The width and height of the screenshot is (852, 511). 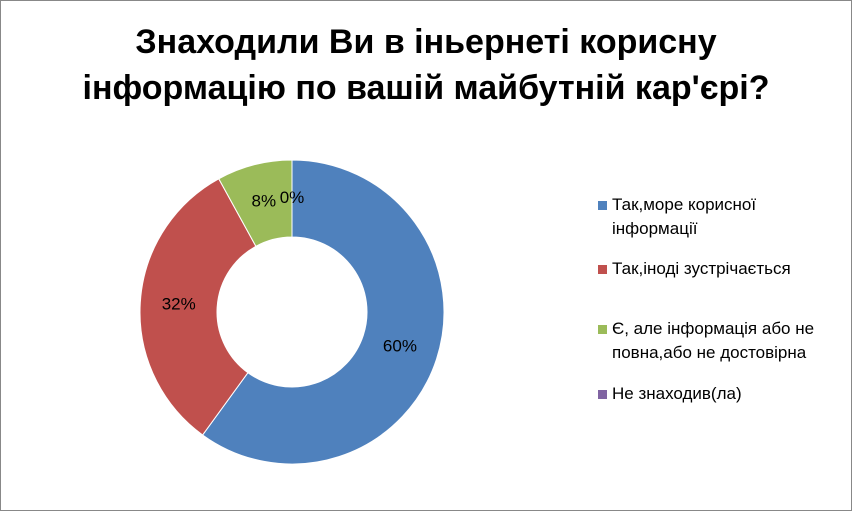 I want to click on legend-label: Не знаходив(ла), so click(x=677, y=393).